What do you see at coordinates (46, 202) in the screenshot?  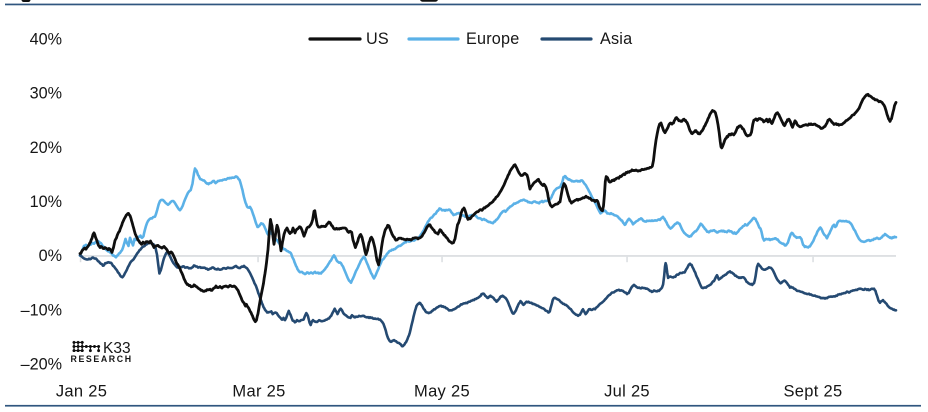 I see `svg-text: 10%` at bounding box center [46, 202].